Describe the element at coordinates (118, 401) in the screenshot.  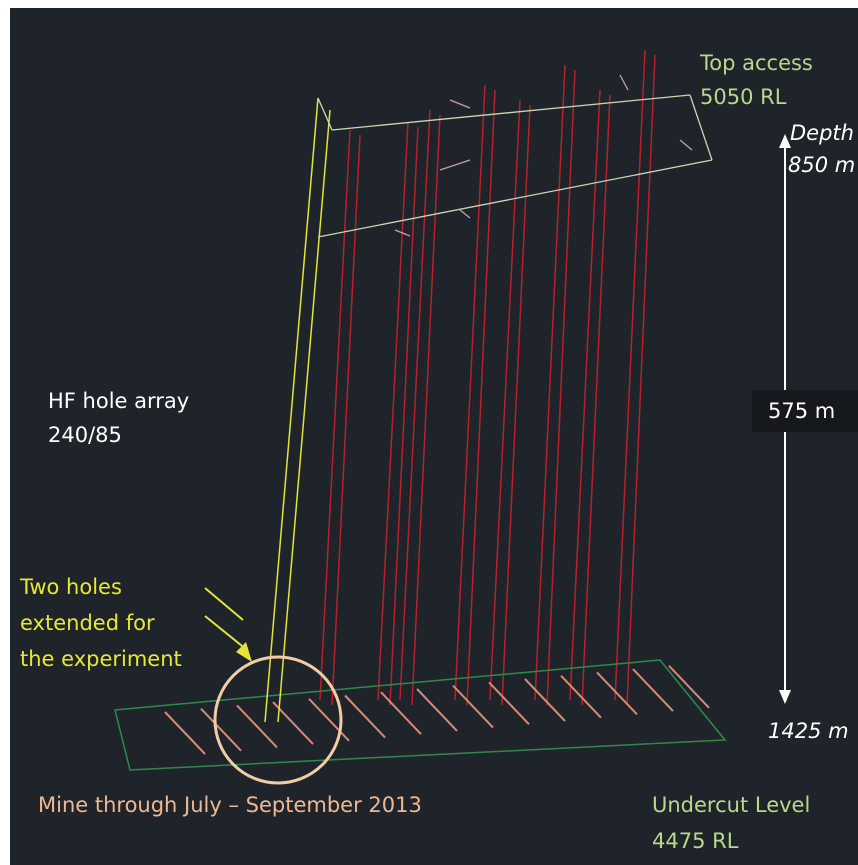
I see `array-label: HF hole array` at that location.